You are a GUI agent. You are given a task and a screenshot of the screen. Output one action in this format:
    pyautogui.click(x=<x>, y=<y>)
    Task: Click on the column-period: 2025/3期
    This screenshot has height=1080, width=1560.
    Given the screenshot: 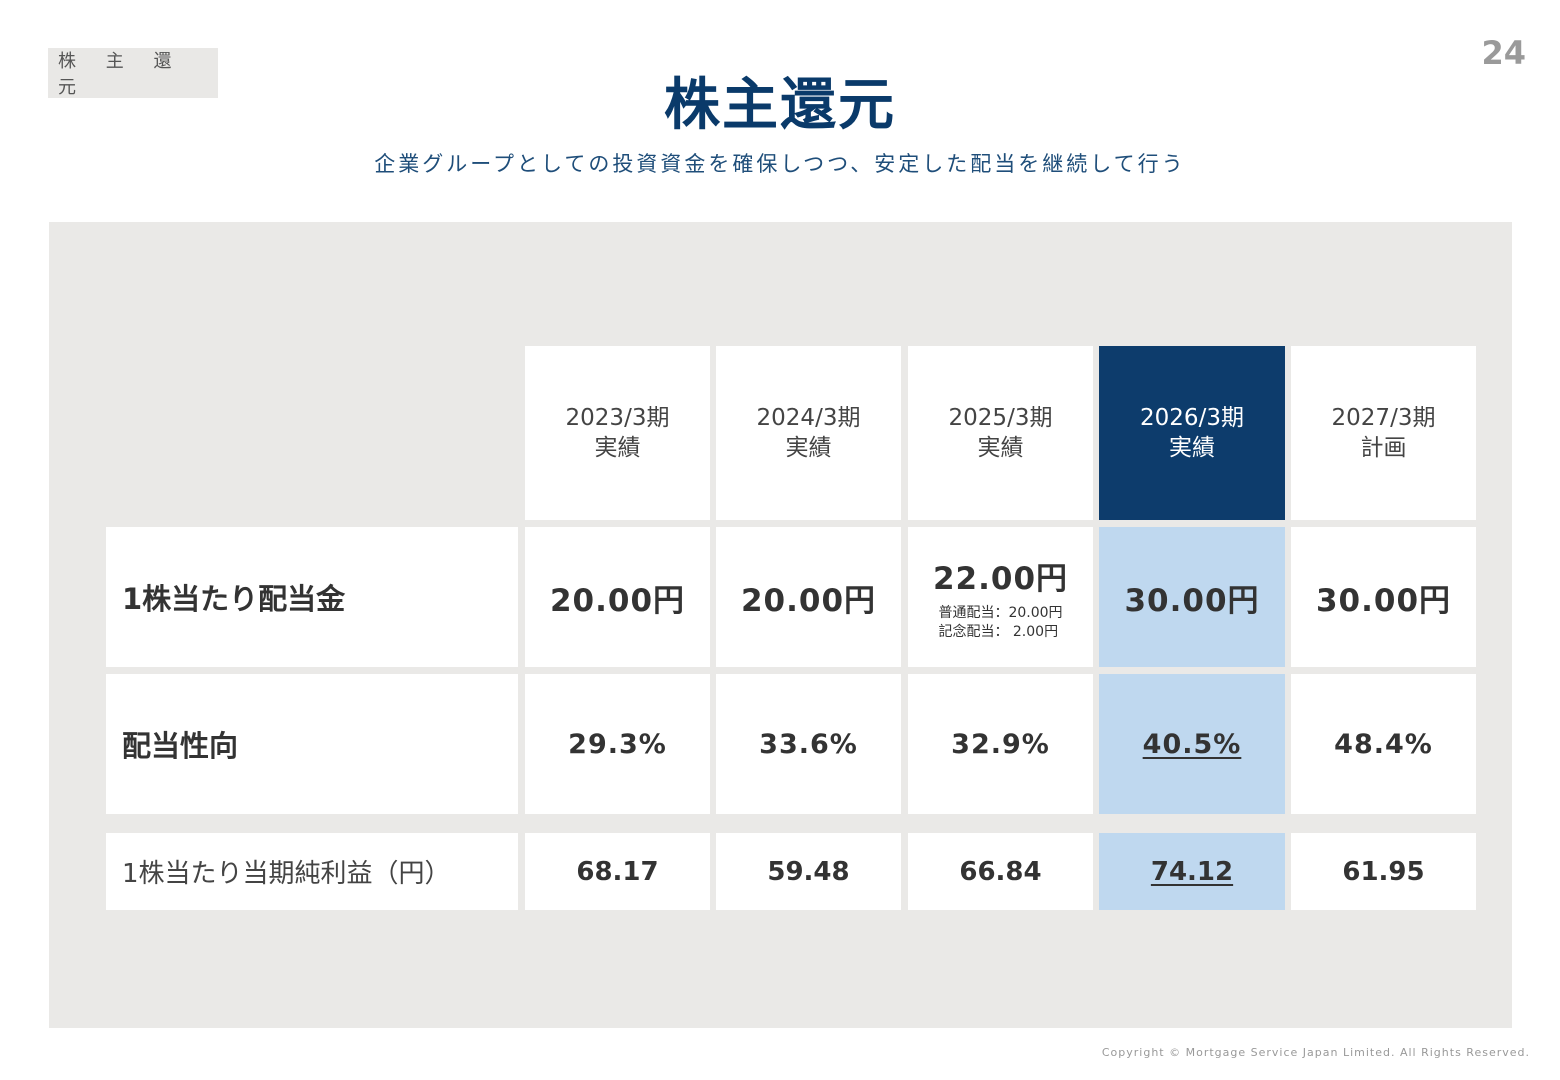 What is the action you would take?
    pyautogui.click(x=1000, y=418)
    